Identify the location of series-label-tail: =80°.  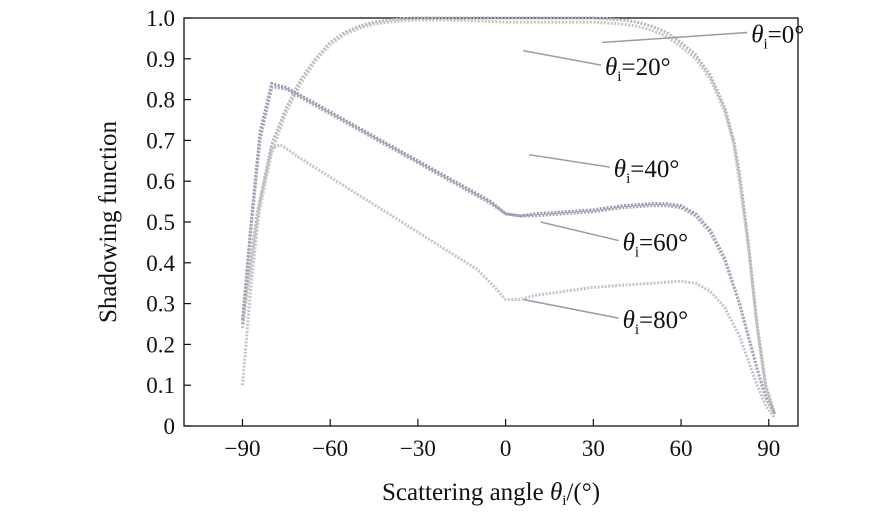
(663, 320).